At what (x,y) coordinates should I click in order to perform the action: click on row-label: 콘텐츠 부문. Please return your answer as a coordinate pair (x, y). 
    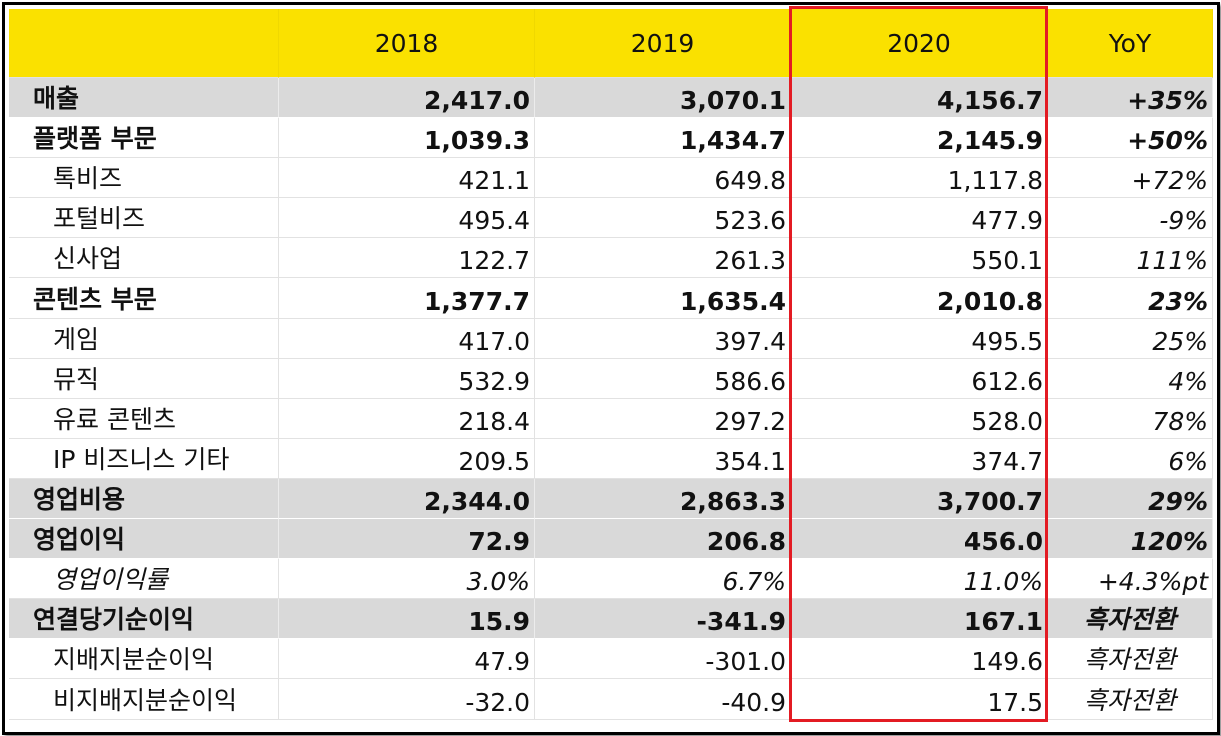
    Looking at the image, I should click on (144, 298).